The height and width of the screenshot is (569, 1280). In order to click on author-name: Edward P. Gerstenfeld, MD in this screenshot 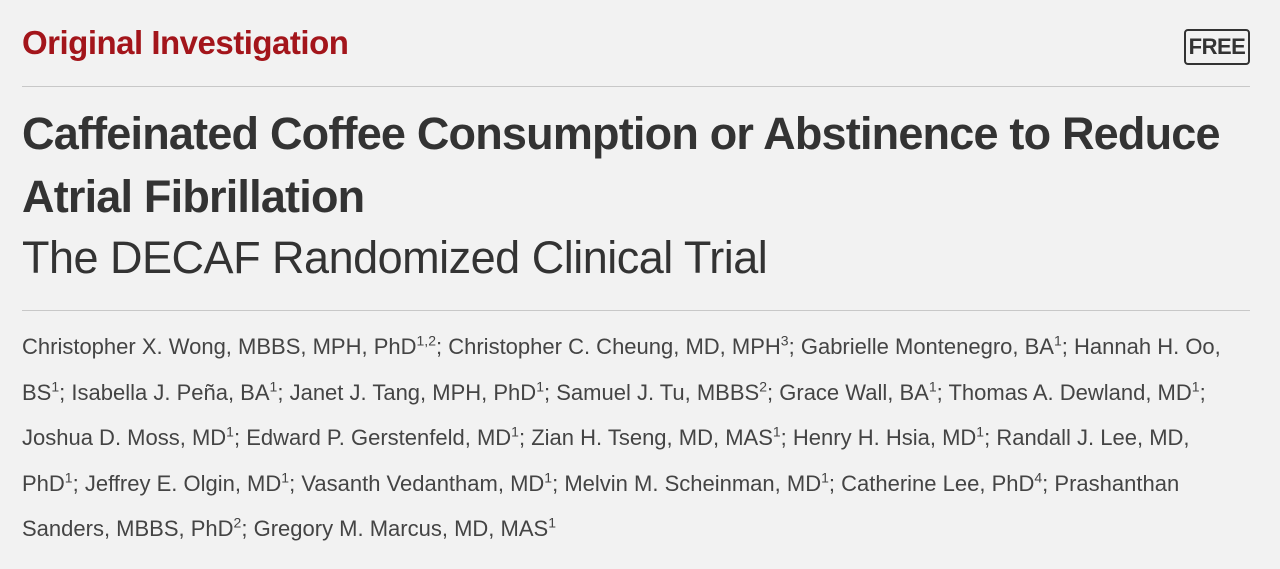, I will do `click(379, 437)`.